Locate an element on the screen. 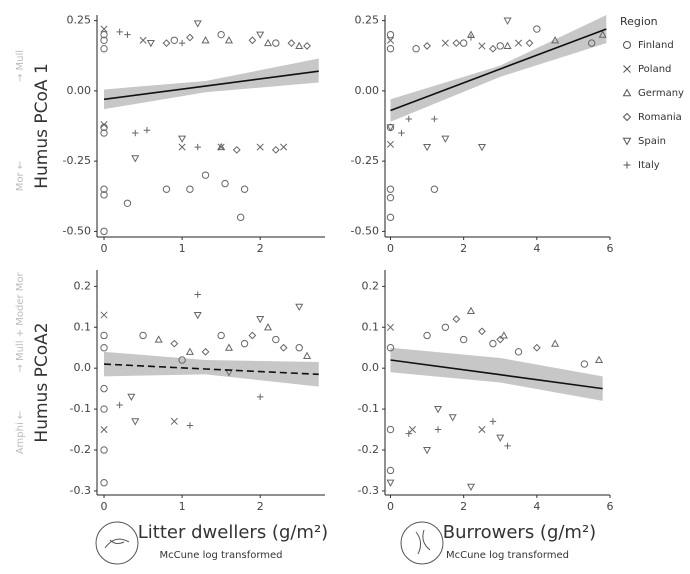  fit-line is located at coordinates (211, 85).